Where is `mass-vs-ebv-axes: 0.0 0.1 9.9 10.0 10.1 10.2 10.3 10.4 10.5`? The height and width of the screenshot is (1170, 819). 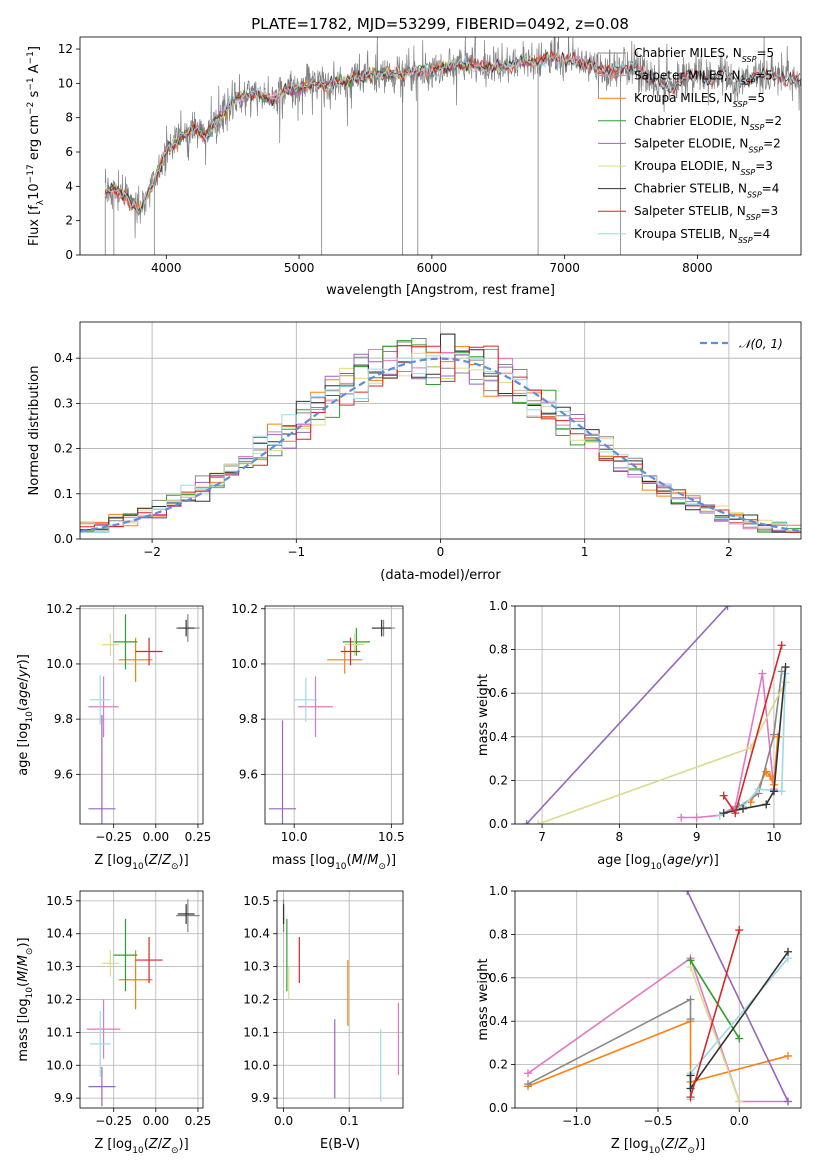 mass-vs-ebv-axes: 0.0 0.1 9.9 10.0 10.1 10.2 10.3 10.4 10.5 is located at coordinates (323, 1009).